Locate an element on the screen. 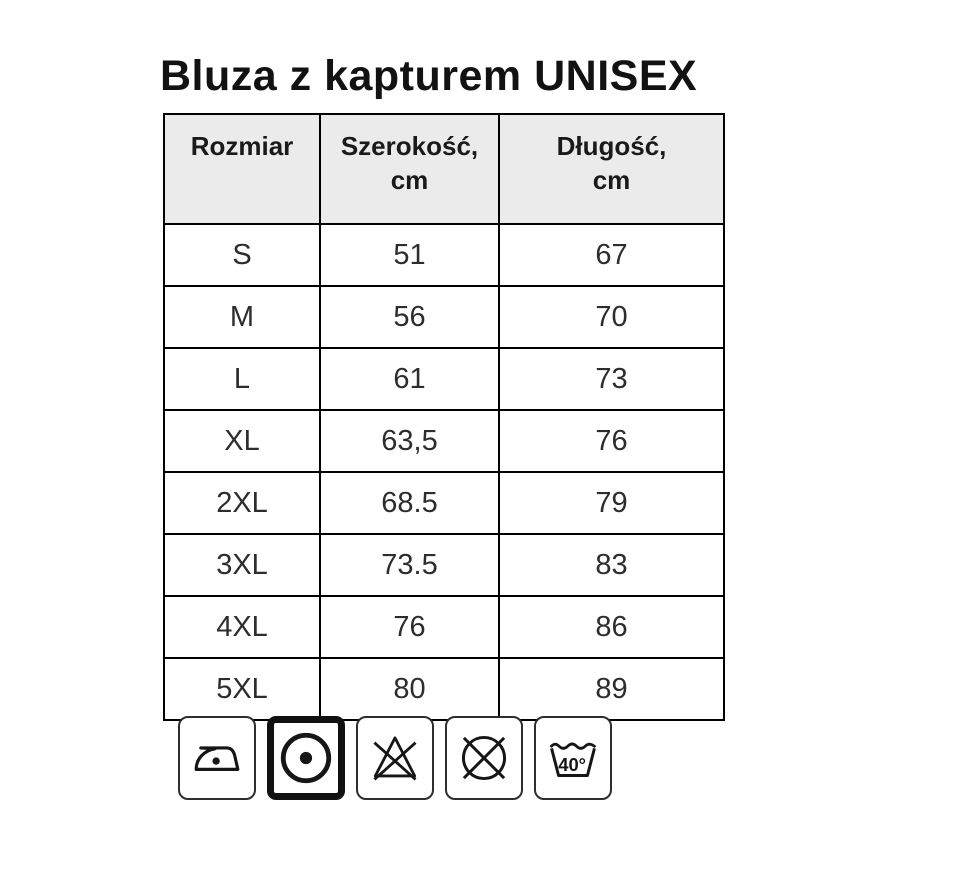  table-row: 2XL 68.5 79 is located at coordinates (444, 503).